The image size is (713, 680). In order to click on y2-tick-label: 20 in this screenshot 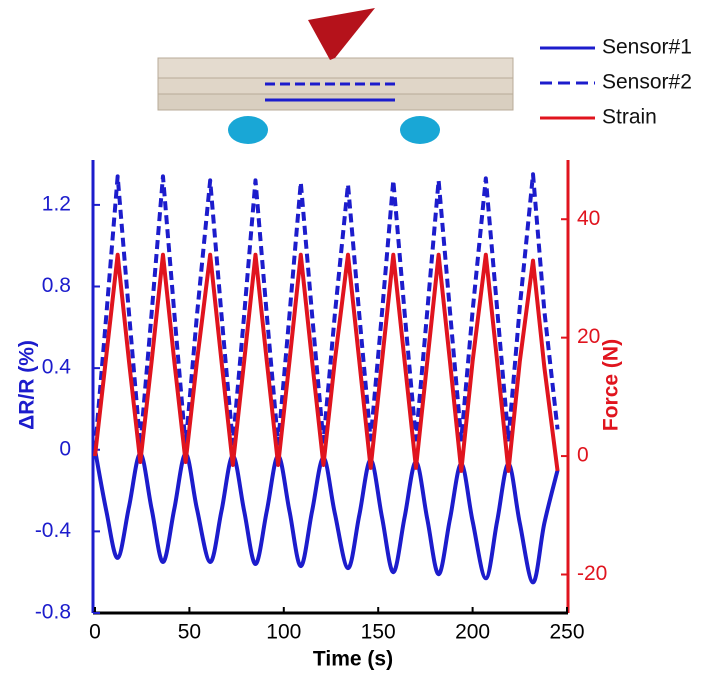, I will do `click(588, 336)`.